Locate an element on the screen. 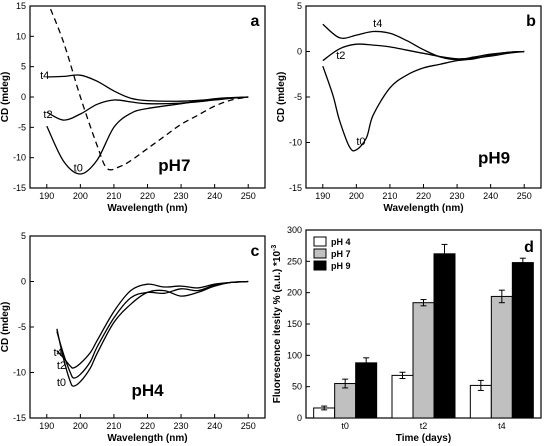 This screenshot has height=446, width=550. panel-letter: b is located at coordinates (531, 21).